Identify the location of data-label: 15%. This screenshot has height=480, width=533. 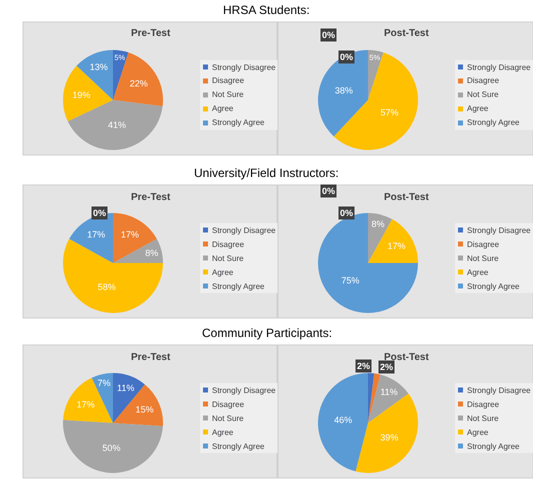
(145, 409).